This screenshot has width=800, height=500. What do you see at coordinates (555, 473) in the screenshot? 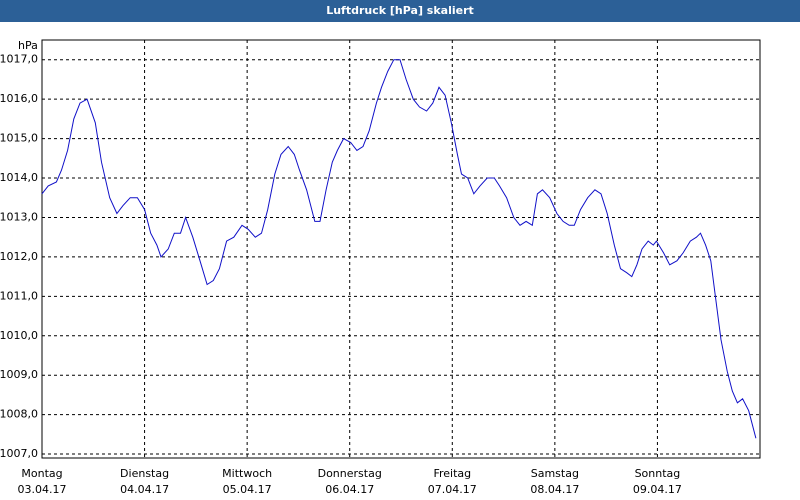
I see `x-tick-label: Samstag` at bounding box center [555, 473].